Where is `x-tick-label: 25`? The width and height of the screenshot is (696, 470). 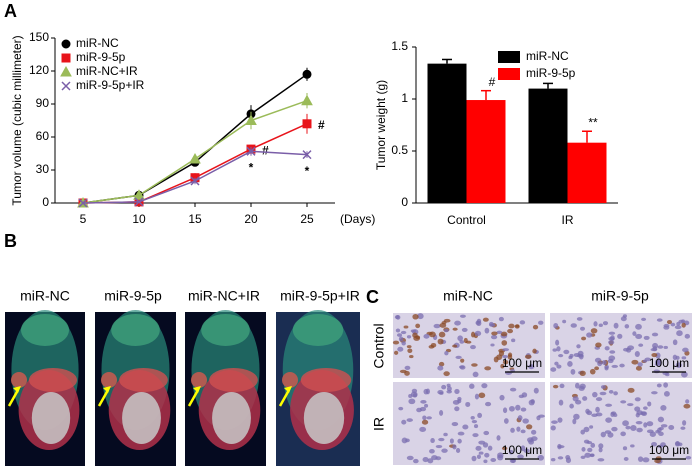 x-tick-label: 25 is located at coordinates (307, 219).